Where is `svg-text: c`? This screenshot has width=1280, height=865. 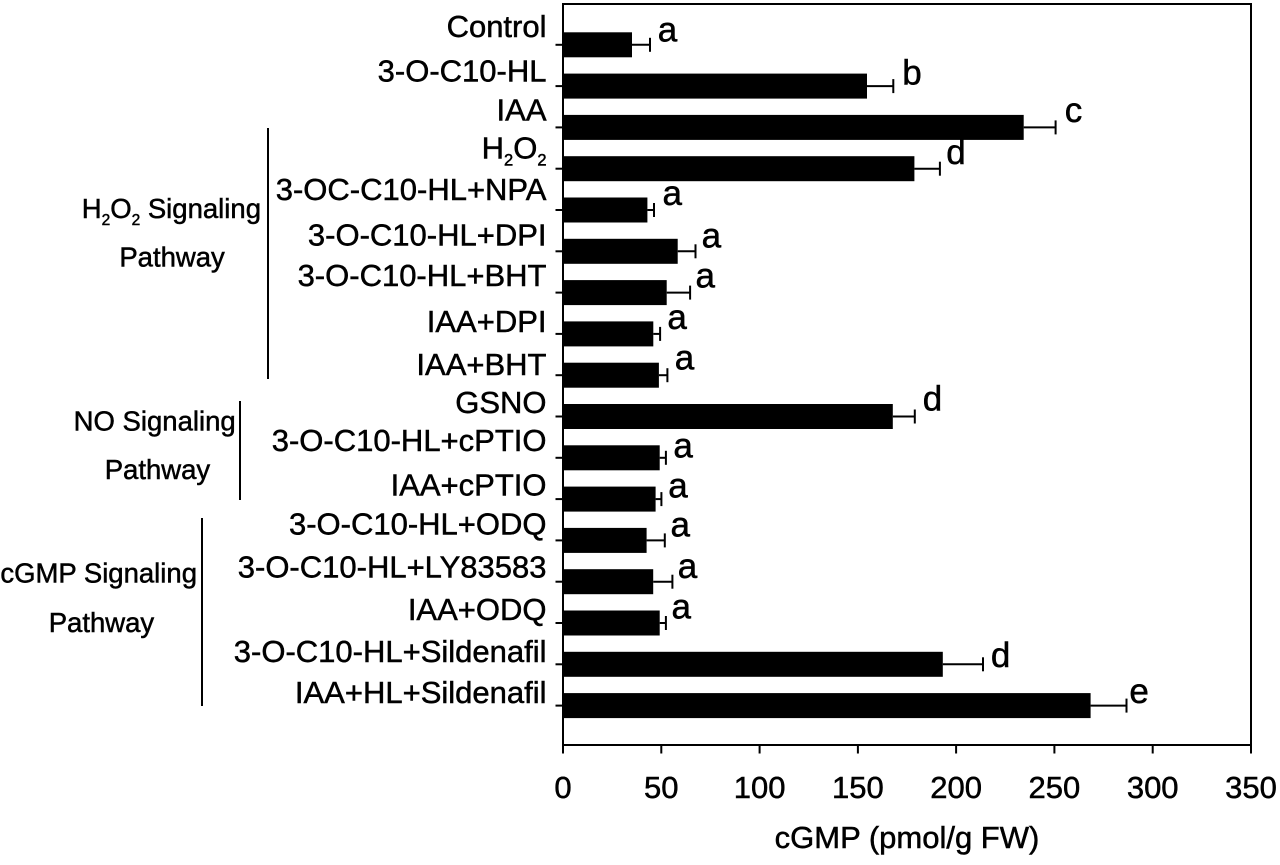
svg-text: c is located at coordinates (1074, 110).